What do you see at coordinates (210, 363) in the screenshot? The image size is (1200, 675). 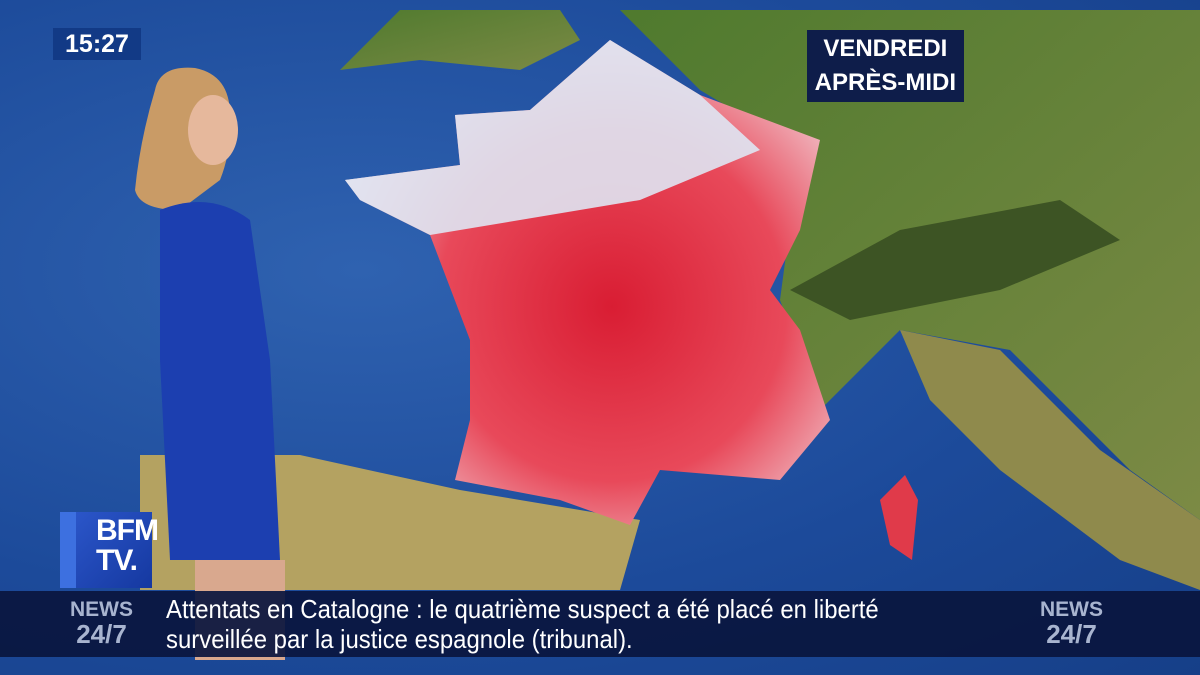 I see `presenter` at bounding box center [210, 363].